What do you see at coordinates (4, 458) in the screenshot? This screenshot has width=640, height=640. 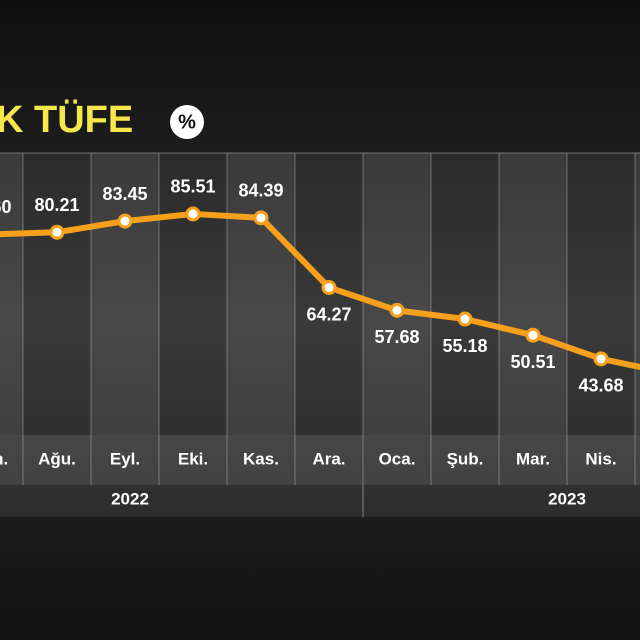 I see `x-tick-label: Tem.` at bounding box center [4, 458].